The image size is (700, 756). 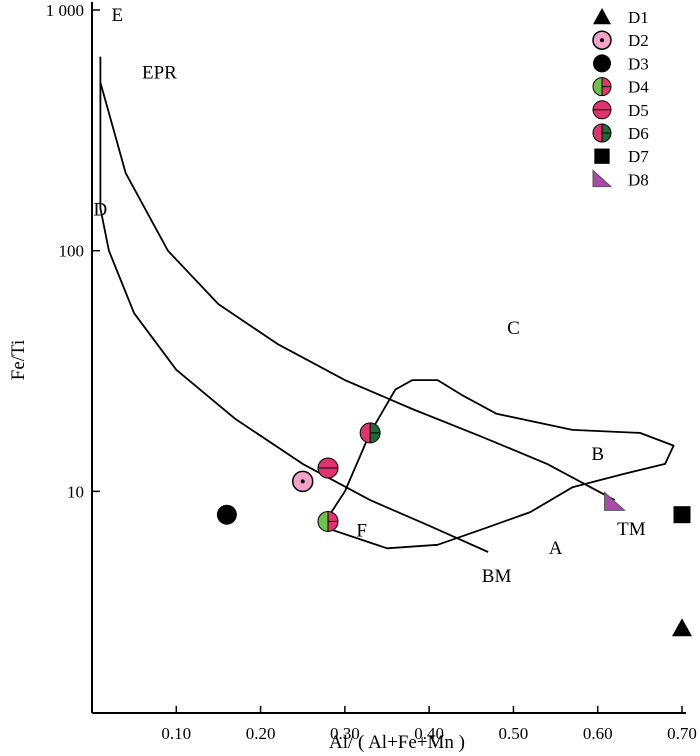 What do you see at coordinates (638, 156) in the screenshot?
I see `legend-label-d7: D7` at bounding box center [638, 156].